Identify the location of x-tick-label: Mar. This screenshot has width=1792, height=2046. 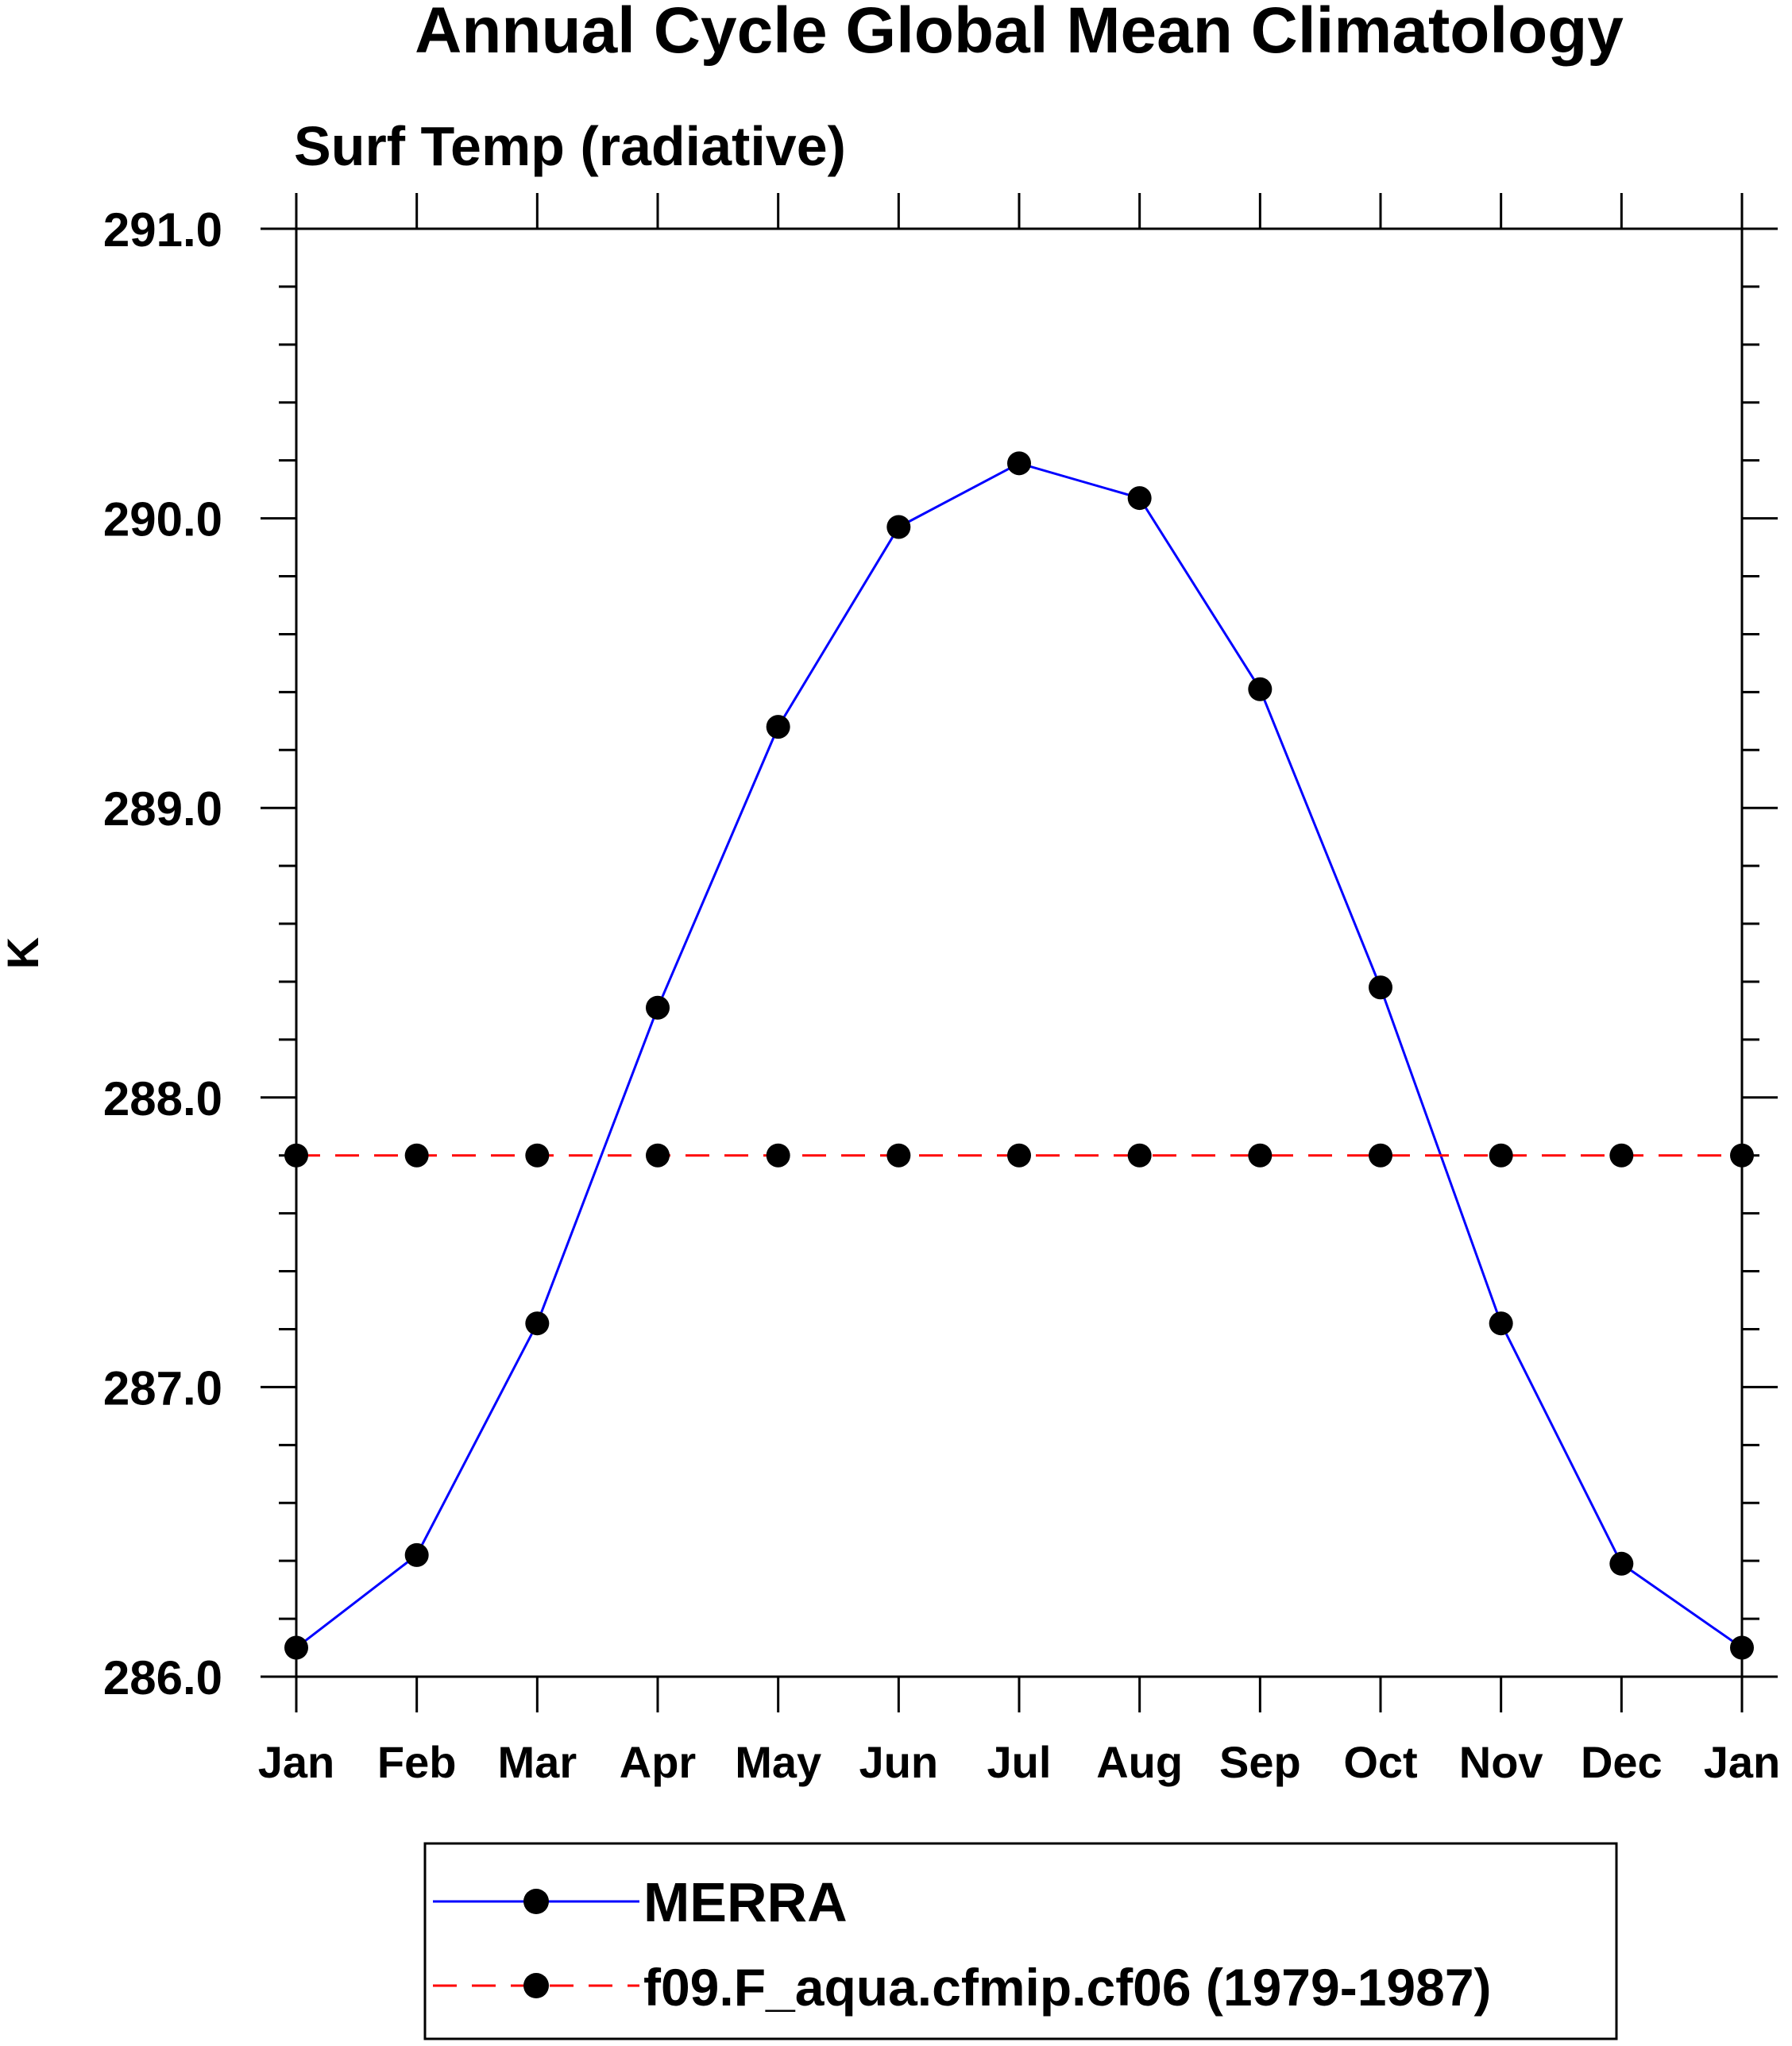
(537, 1762).